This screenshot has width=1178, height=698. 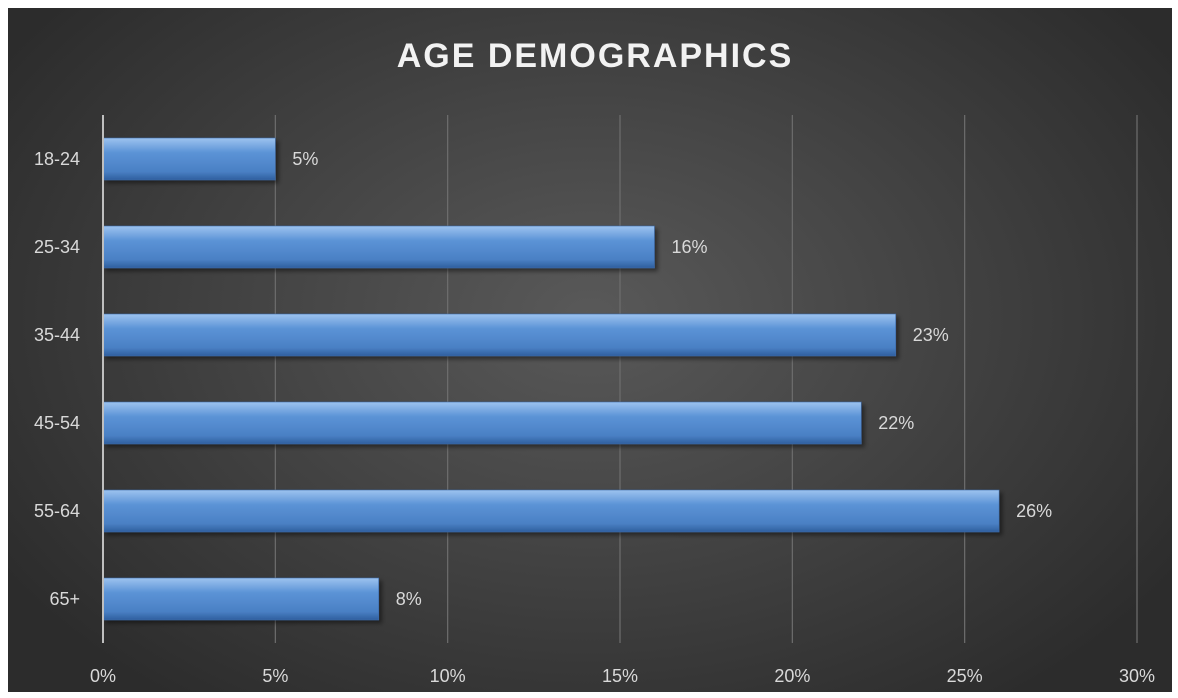 What do you see at coordinates (409, 599) in the screenshot?
I see `data-label: 8%` at bounding box center [409, 599].